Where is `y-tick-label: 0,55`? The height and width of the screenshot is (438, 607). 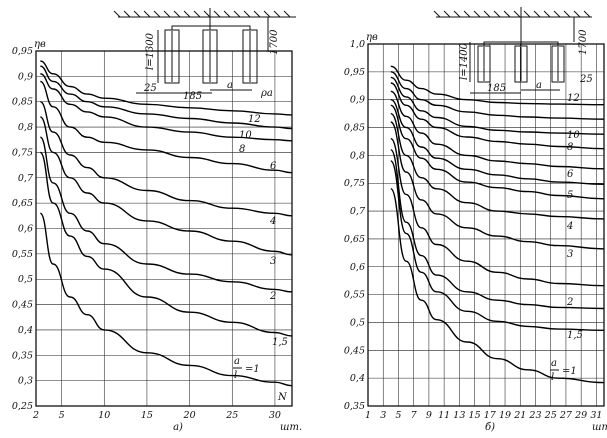 y-tick-label: 0,55 is located at coordinates (354, 295).